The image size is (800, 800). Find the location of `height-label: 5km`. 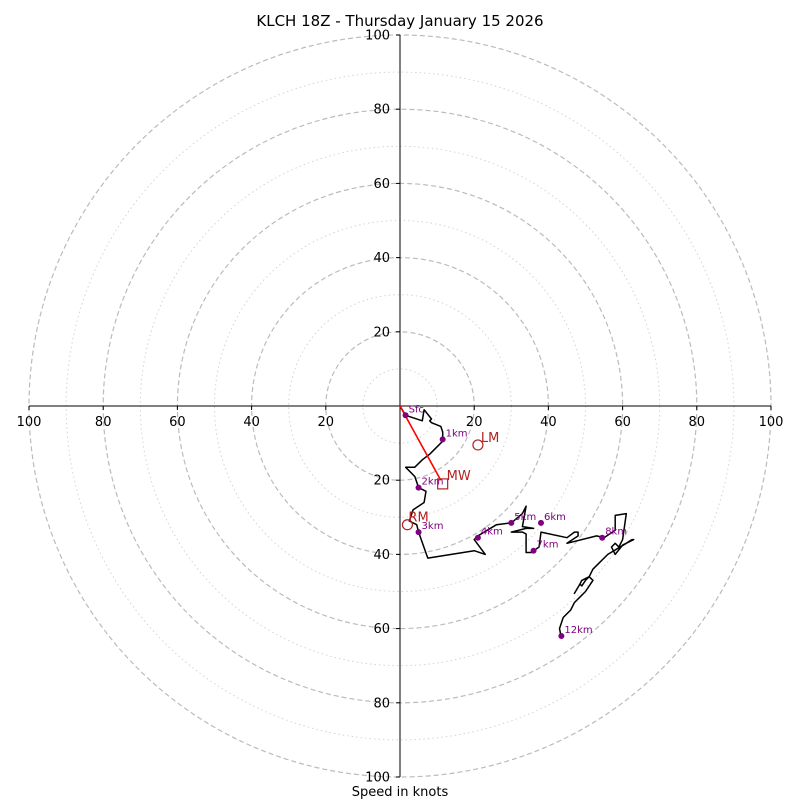

height-label: 5km is located at coordinates (525, 517).